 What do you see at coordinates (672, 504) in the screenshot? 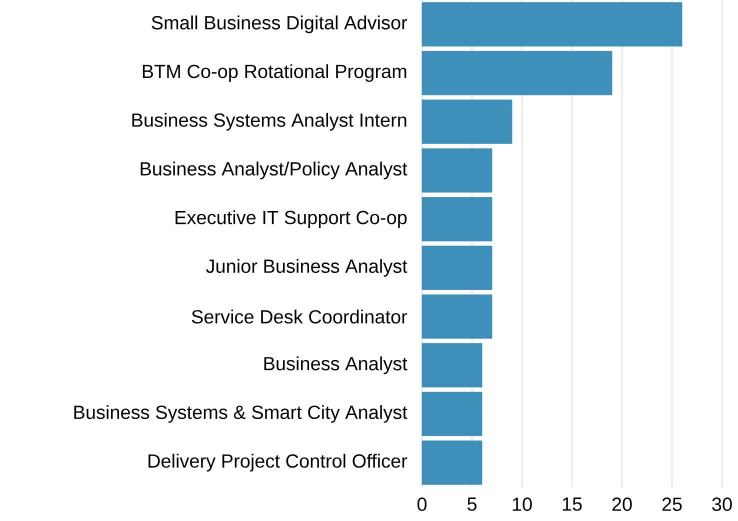
I see `x-tick-label: 25` at bounding box center [672, 504].